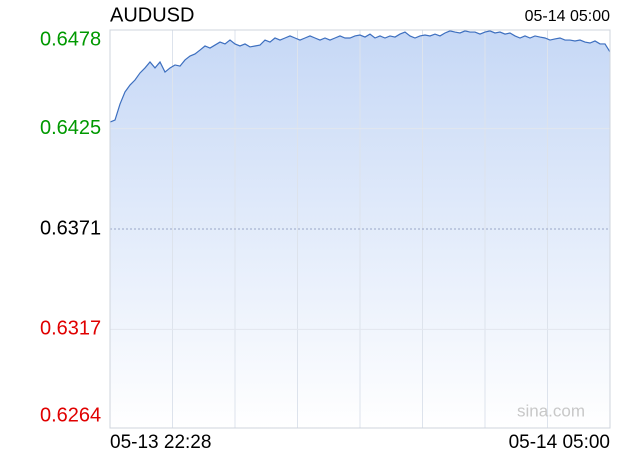 The image size is (620, 460). Describe the element at coordinates (70, 415) in the screenshot. I see `y-tick-label: 0.6264` at that location.